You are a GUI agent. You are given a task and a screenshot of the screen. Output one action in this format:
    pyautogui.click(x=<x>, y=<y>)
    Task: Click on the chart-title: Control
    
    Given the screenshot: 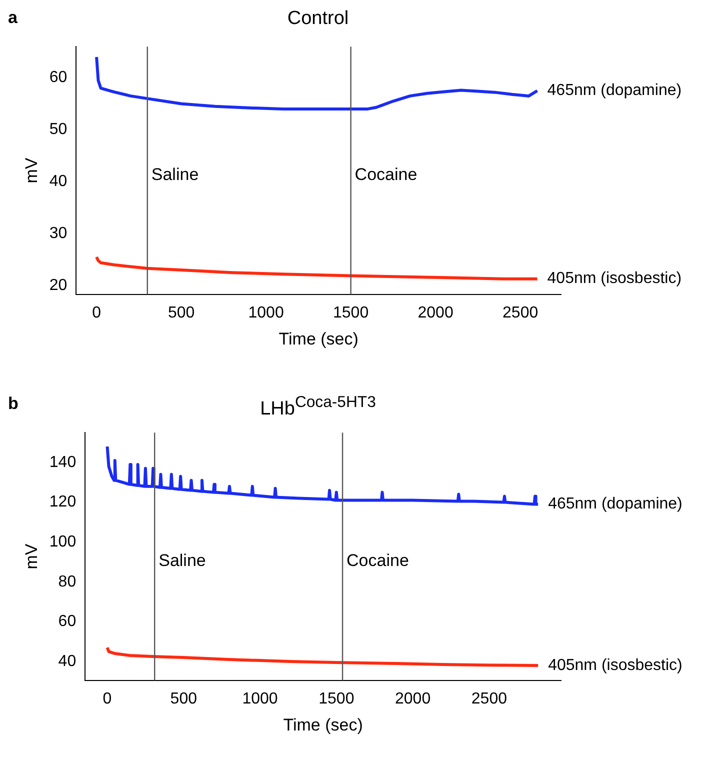 What is the action you would take?
    pyautogui.click(x=318, y=18)
    